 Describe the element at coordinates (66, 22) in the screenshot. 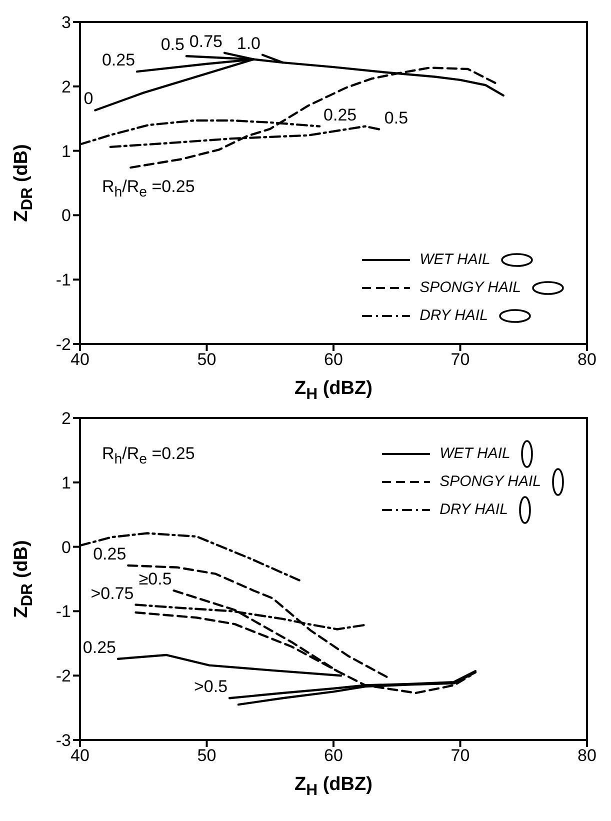

I see `y-tick-label: 3` at that location.